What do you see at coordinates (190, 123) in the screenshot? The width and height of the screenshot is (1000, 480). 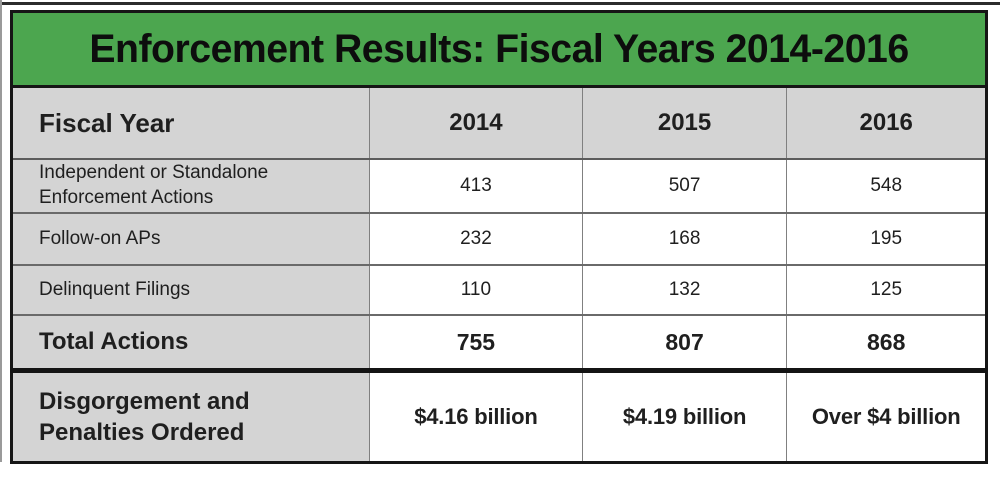 I see `column-header-fiscal-year: Fiscal Year` at bounding box center [190, 123].